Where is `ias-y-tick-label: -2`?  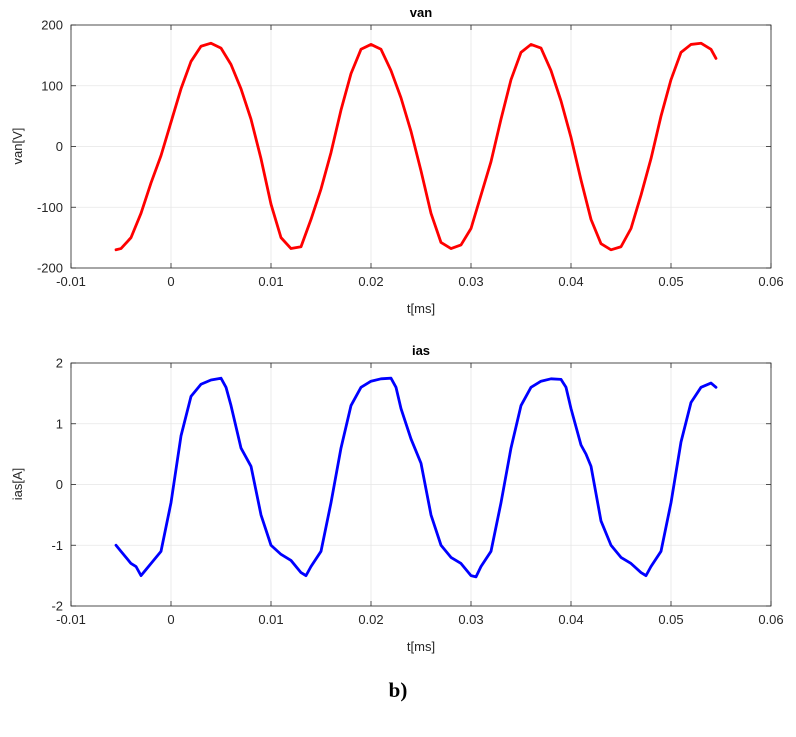
ias-y-tick-label: -2 is located at coordinates (57, 606).